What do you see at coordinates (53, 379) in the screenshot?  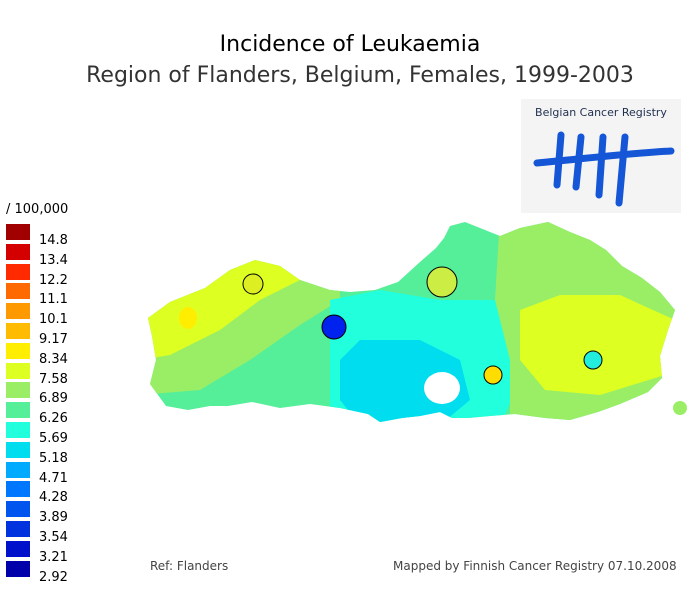 I see `legend-label: 7.58` at bounding box center [53, 379].